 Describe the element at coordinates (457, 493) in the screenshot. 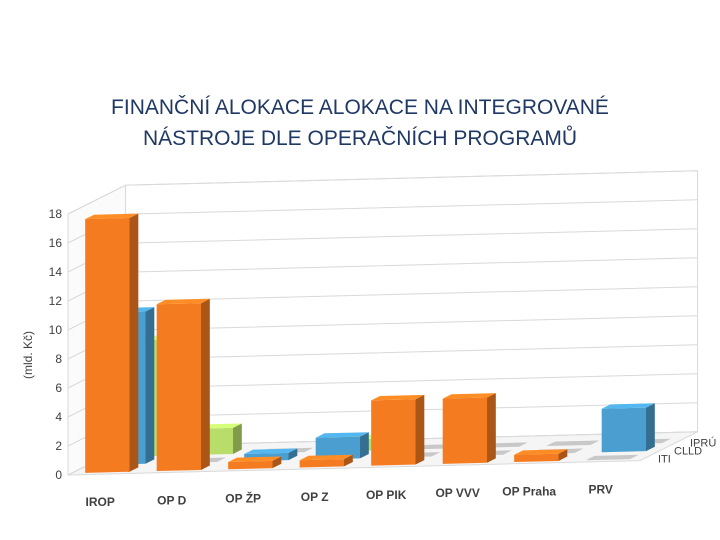

I see `x-tick-label: OP VVV` at that location.